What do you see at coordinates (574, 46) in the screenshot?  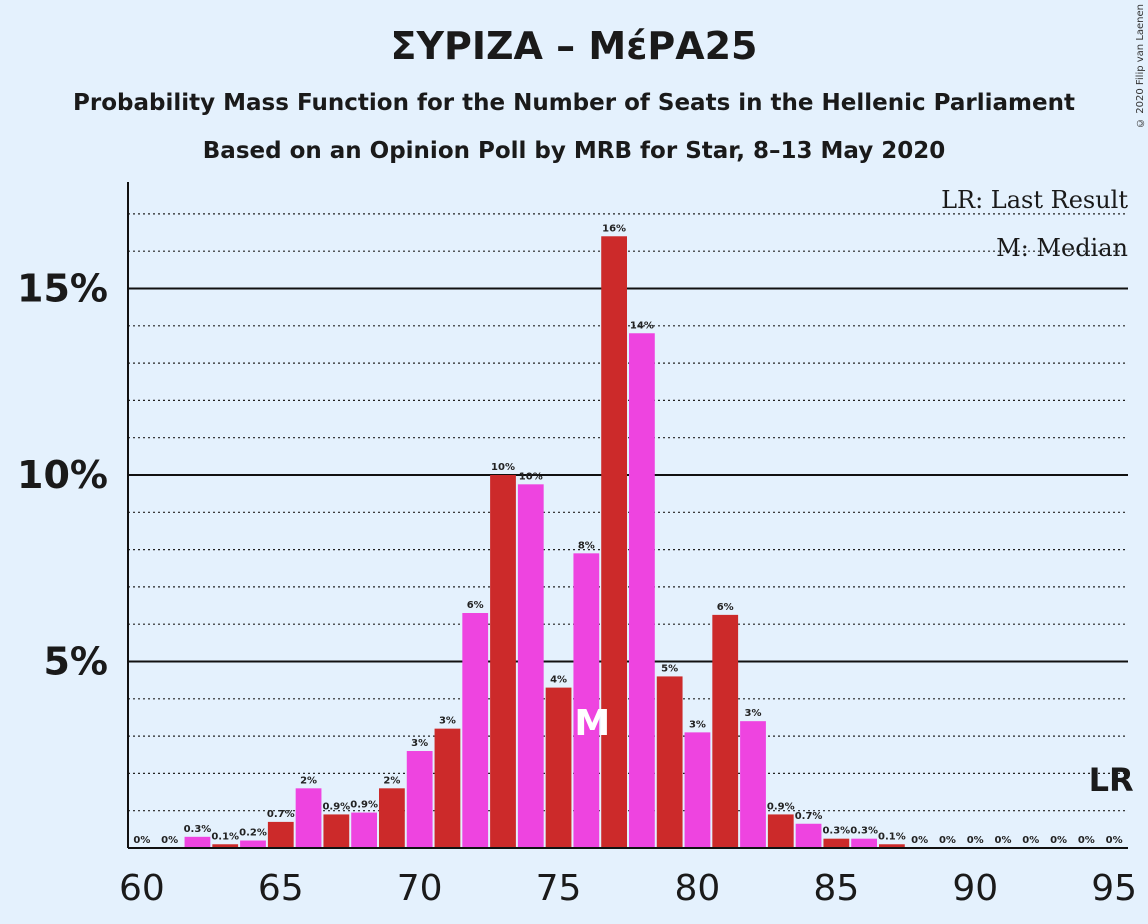 I see `chart-title: ΣΥΡΙΖΑ – ΜέΡΑ25` at bounding box center [574, 46].